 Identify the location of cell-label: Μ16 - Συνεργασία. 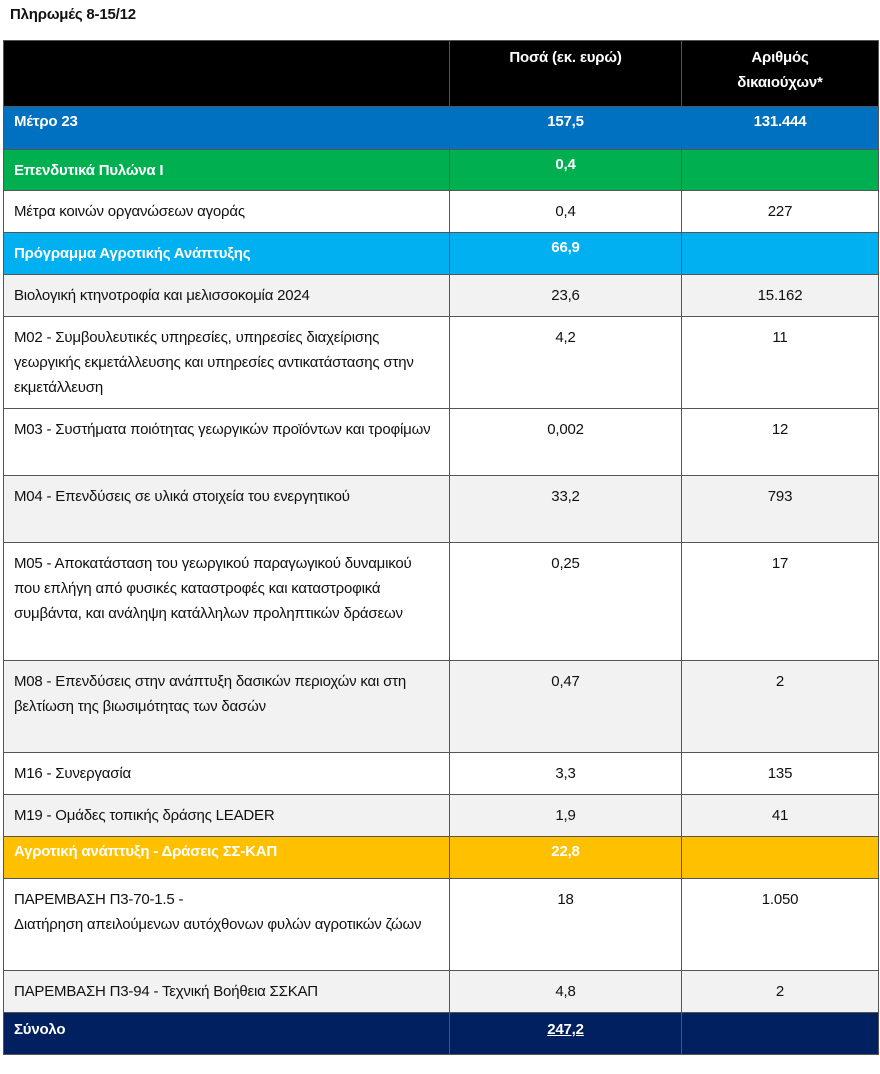
(226, 773).